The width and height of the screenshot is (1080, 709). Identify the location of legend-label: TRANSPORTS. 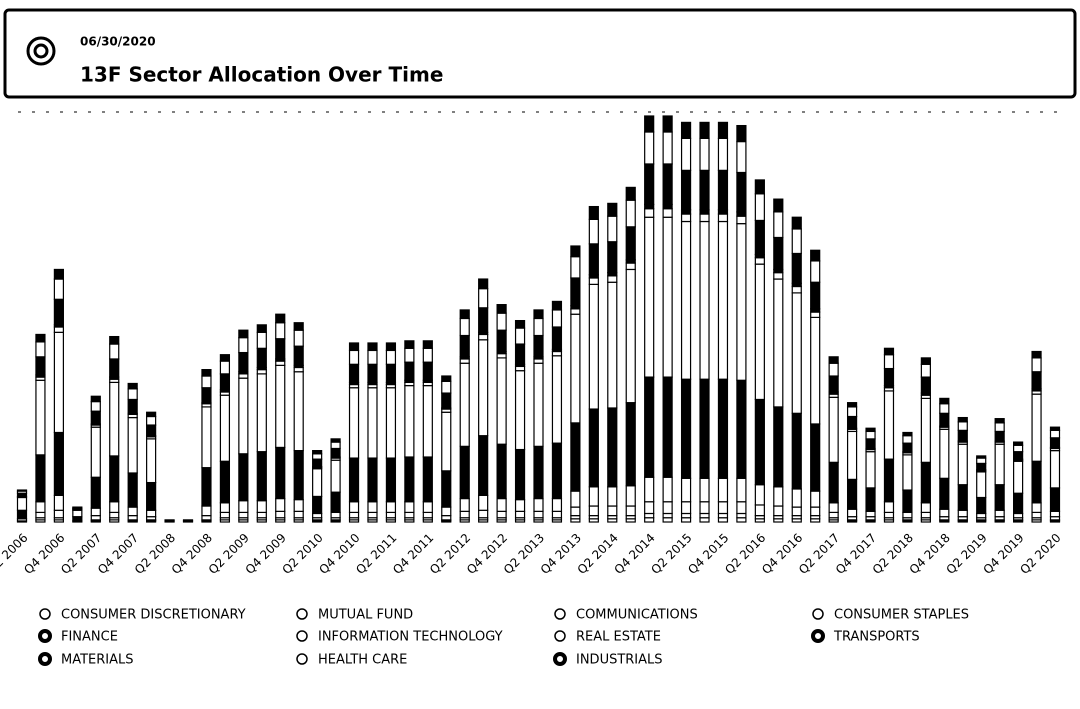
(876, 637).